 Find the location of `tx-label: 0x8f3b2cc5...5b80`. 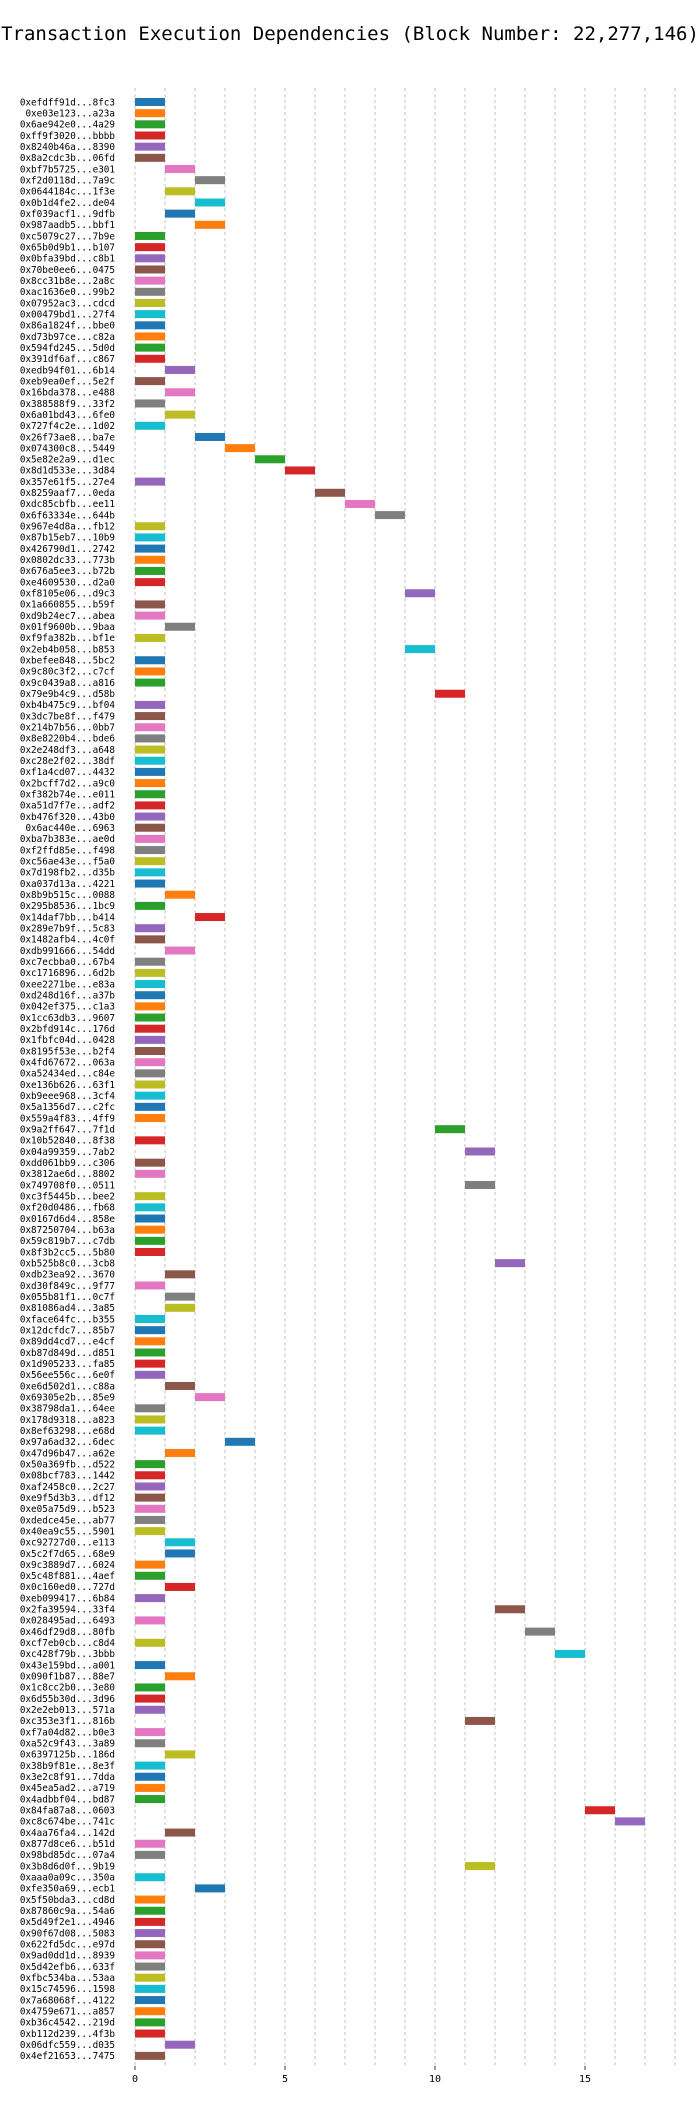

tx-label: 0x8f3b2cc5...5b80 is located at coordinates (67, 1252).